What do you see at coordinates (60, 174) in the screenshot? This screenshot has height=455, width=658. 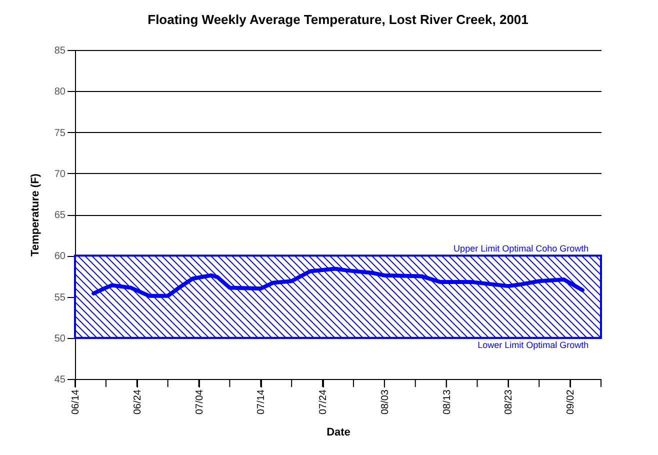 I see `y-tick-label: 70` at bounding box center [60, 174].